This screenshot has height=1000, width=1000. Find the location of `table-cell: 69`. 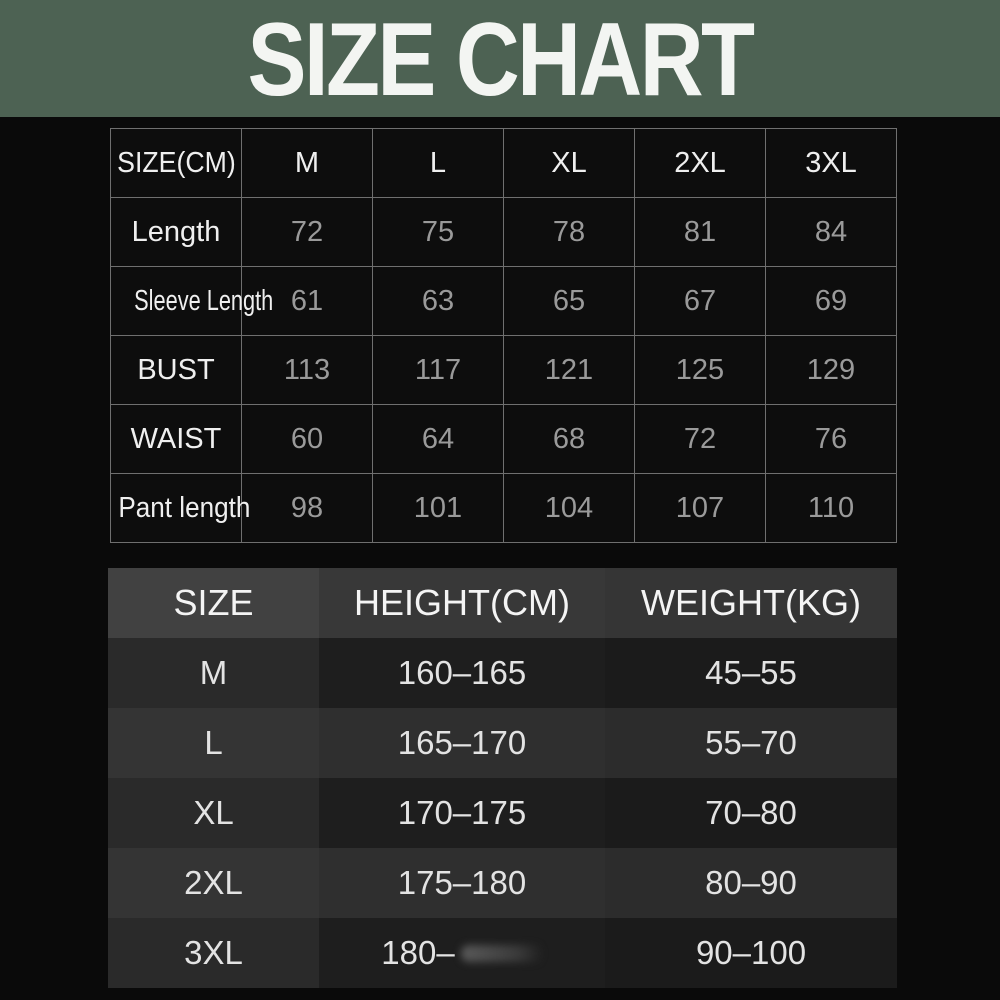

table-cell: 69 is located at coordinates (831, 301).